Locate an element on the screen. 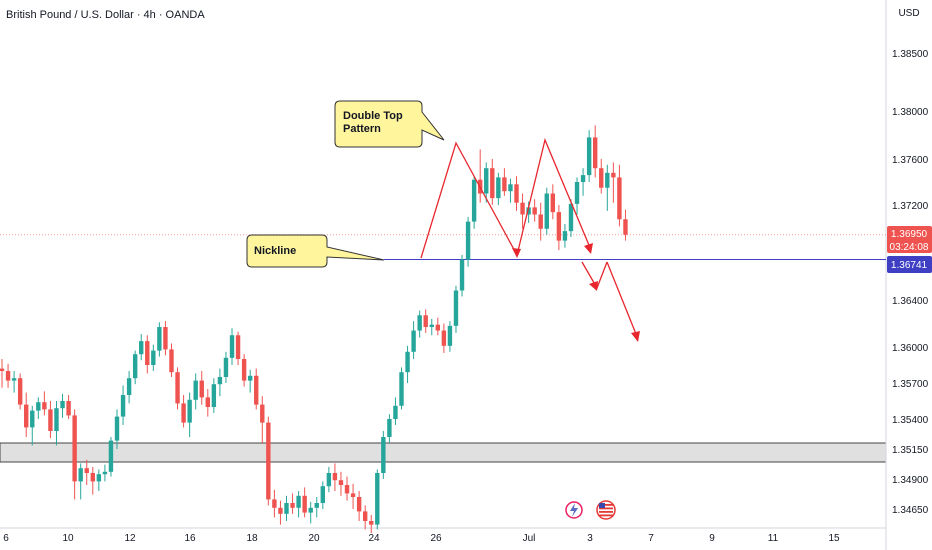 The height and width of the screenshot is (550, 932). price-axis is located at coordinates (909, 275).